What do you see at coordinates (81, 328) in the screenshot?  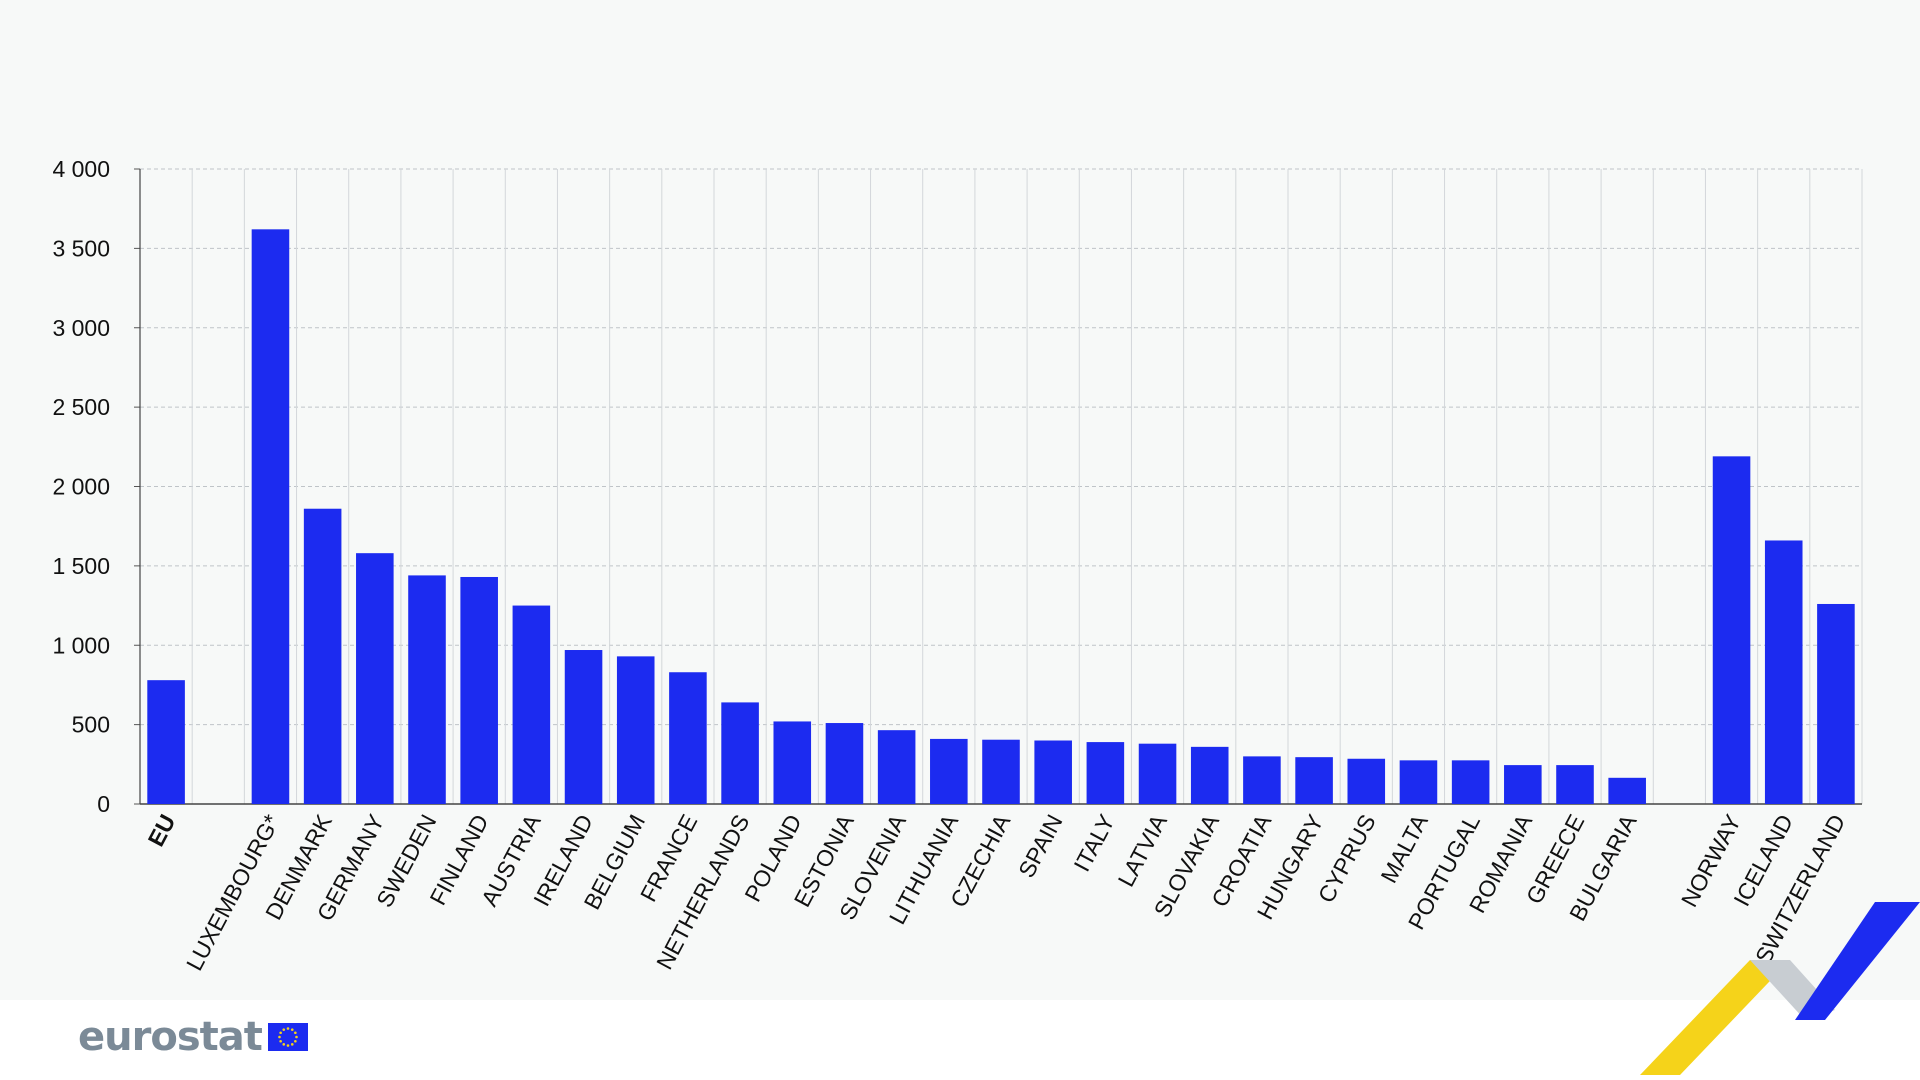 I see `y-tick-label: 3 000` at bounding box center [81, 328].